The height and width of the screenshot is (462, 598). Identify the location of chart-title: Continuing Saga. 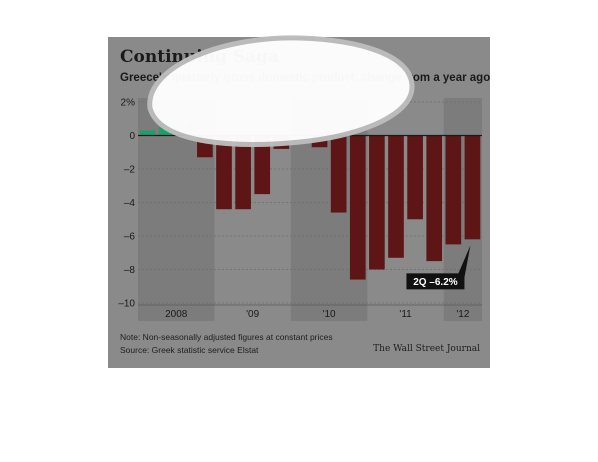
(200, 57).